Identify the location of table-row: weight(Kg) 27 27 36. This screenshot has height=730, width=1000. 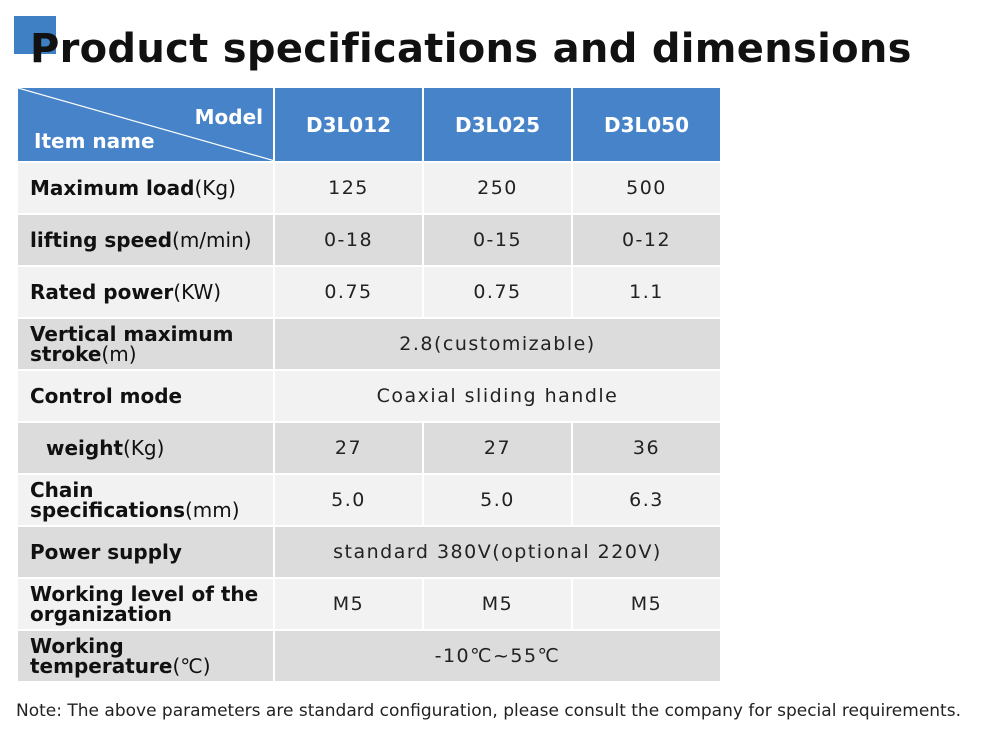
(369, 448).